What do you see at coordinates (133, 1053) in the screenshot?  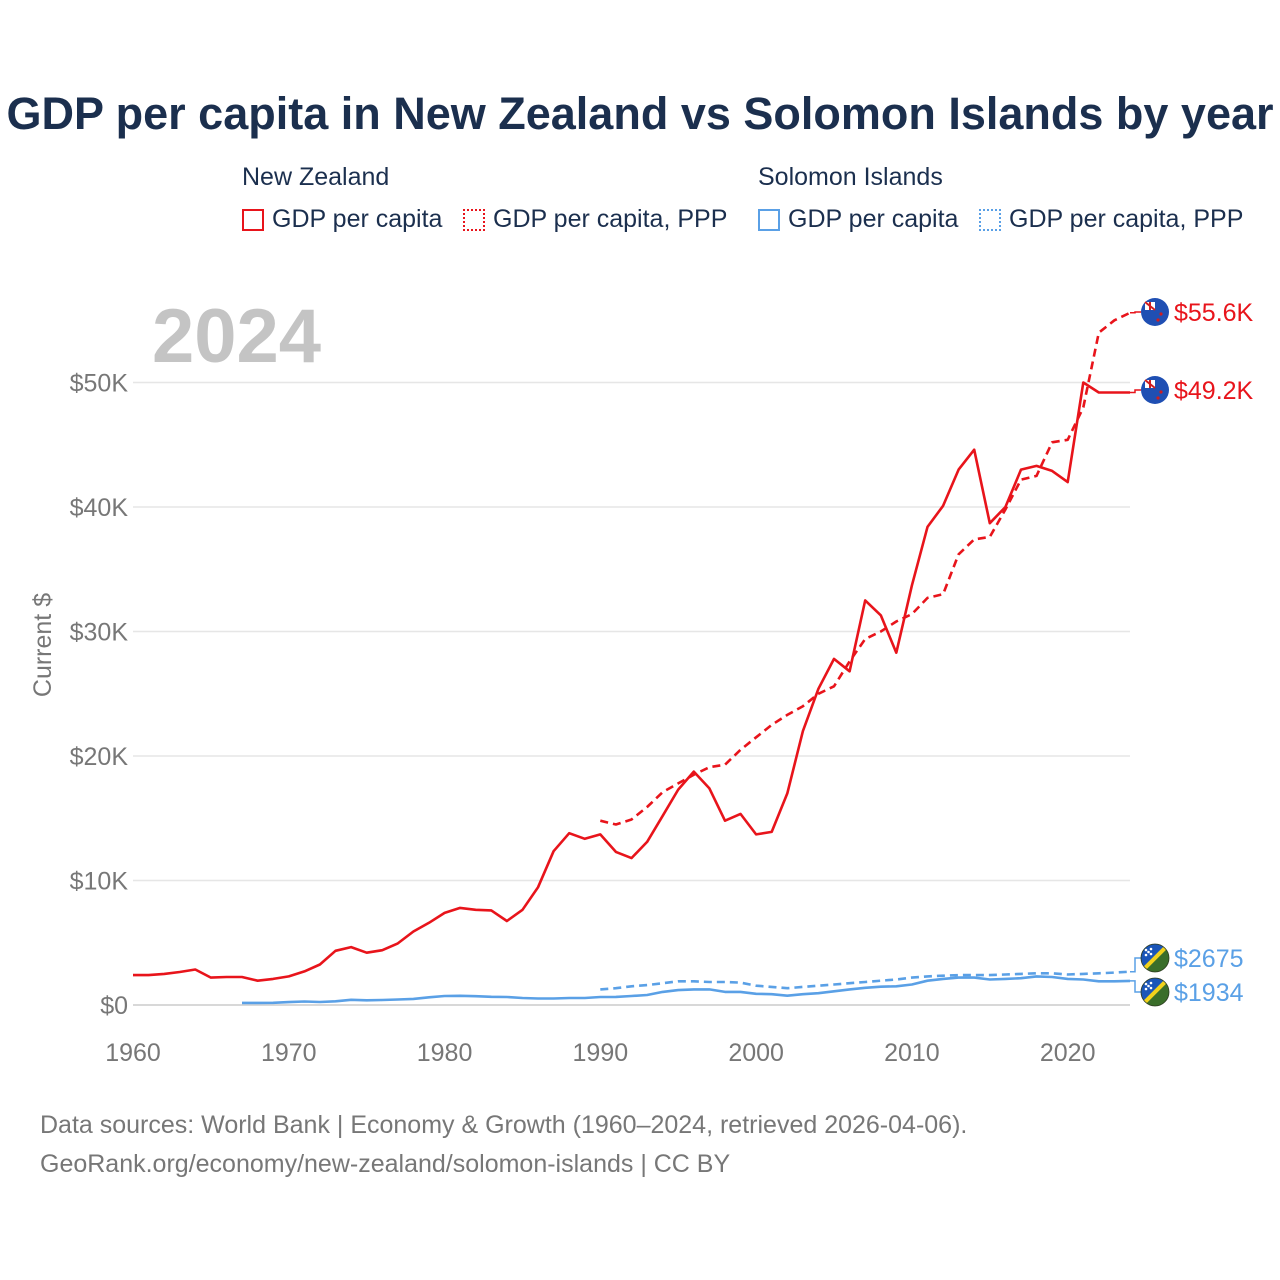 I see `x-tick-label: 1960` at bounding box center [133, 1053].